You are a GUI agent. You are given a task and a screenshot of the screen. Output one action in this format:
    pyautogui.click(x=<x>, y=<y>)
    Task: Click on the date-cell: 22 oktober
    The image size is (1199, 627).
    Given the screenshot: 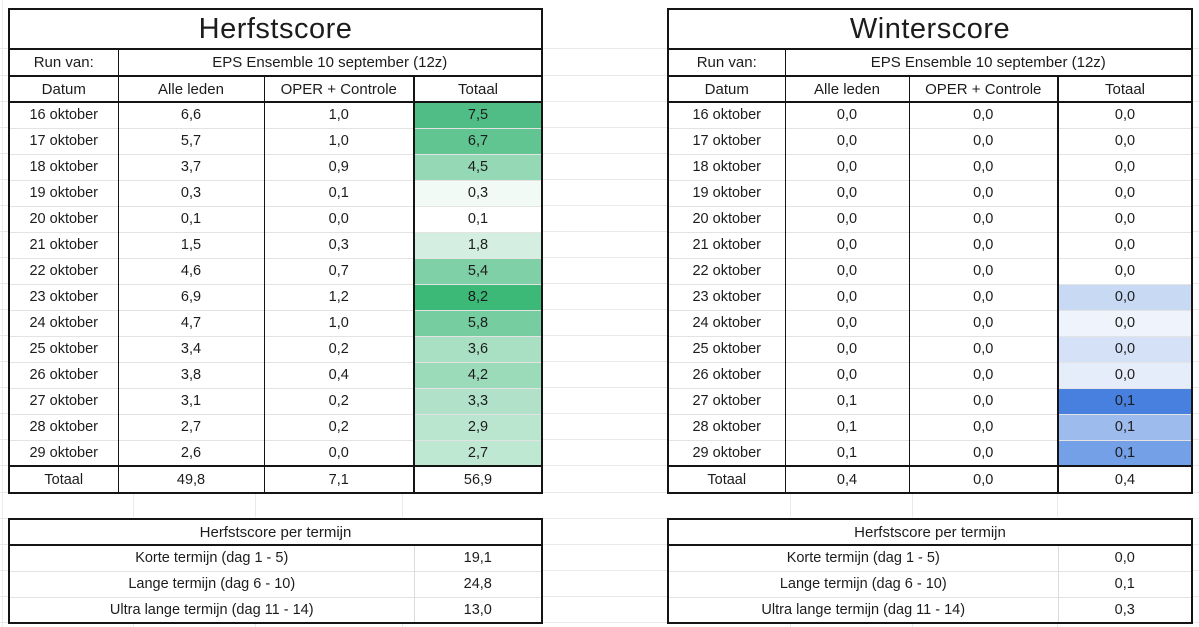 What is the action you would take?
    pyautogui.click(x=726, y=270)
    